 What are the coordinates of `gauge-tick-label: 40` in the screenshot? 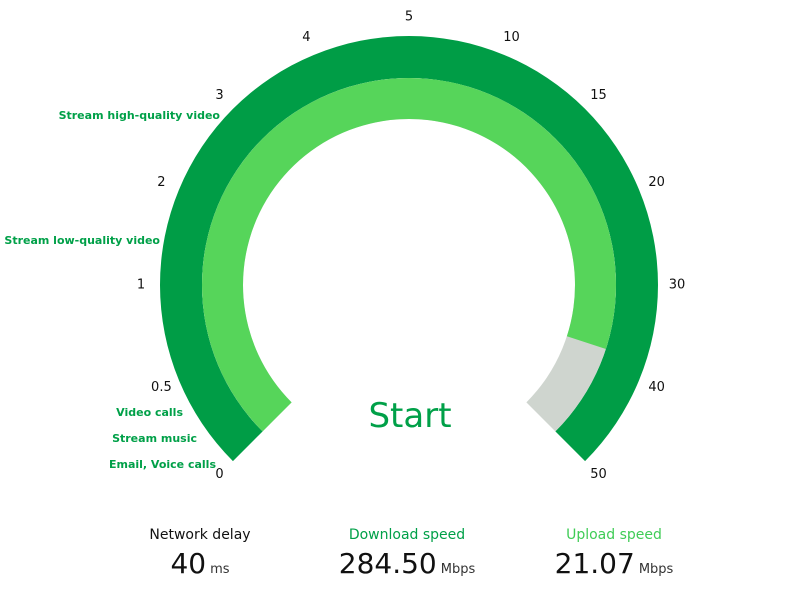 It's located at (656, 387).